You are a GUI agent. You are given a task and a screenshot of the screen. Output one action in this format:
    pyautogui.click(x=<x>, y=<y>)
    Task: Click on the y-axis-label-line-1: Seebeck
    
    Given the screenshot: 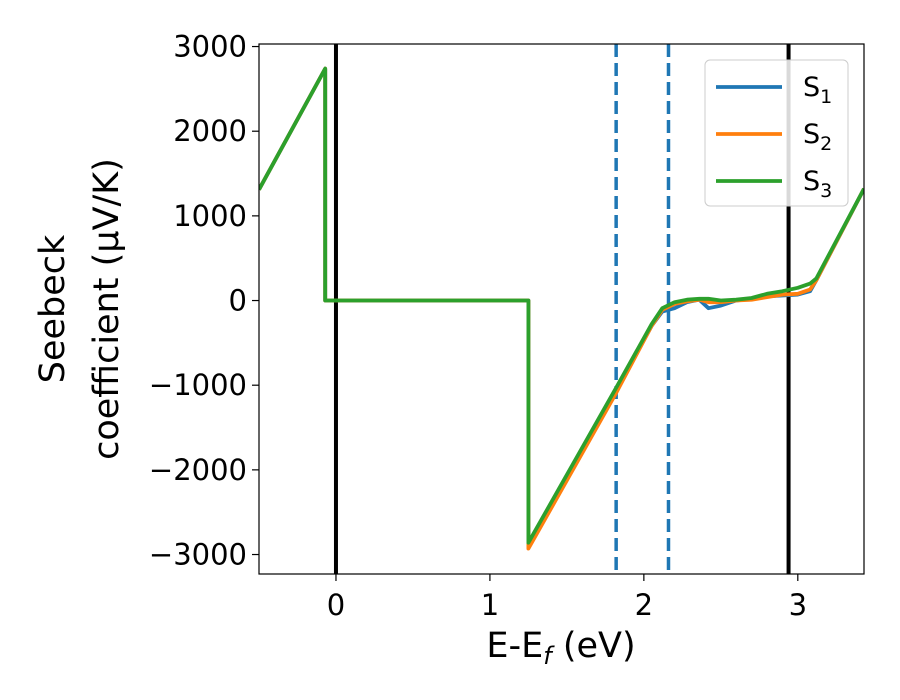 What is the action you would take?
    pyautogui.click(x=53, y=308)
    